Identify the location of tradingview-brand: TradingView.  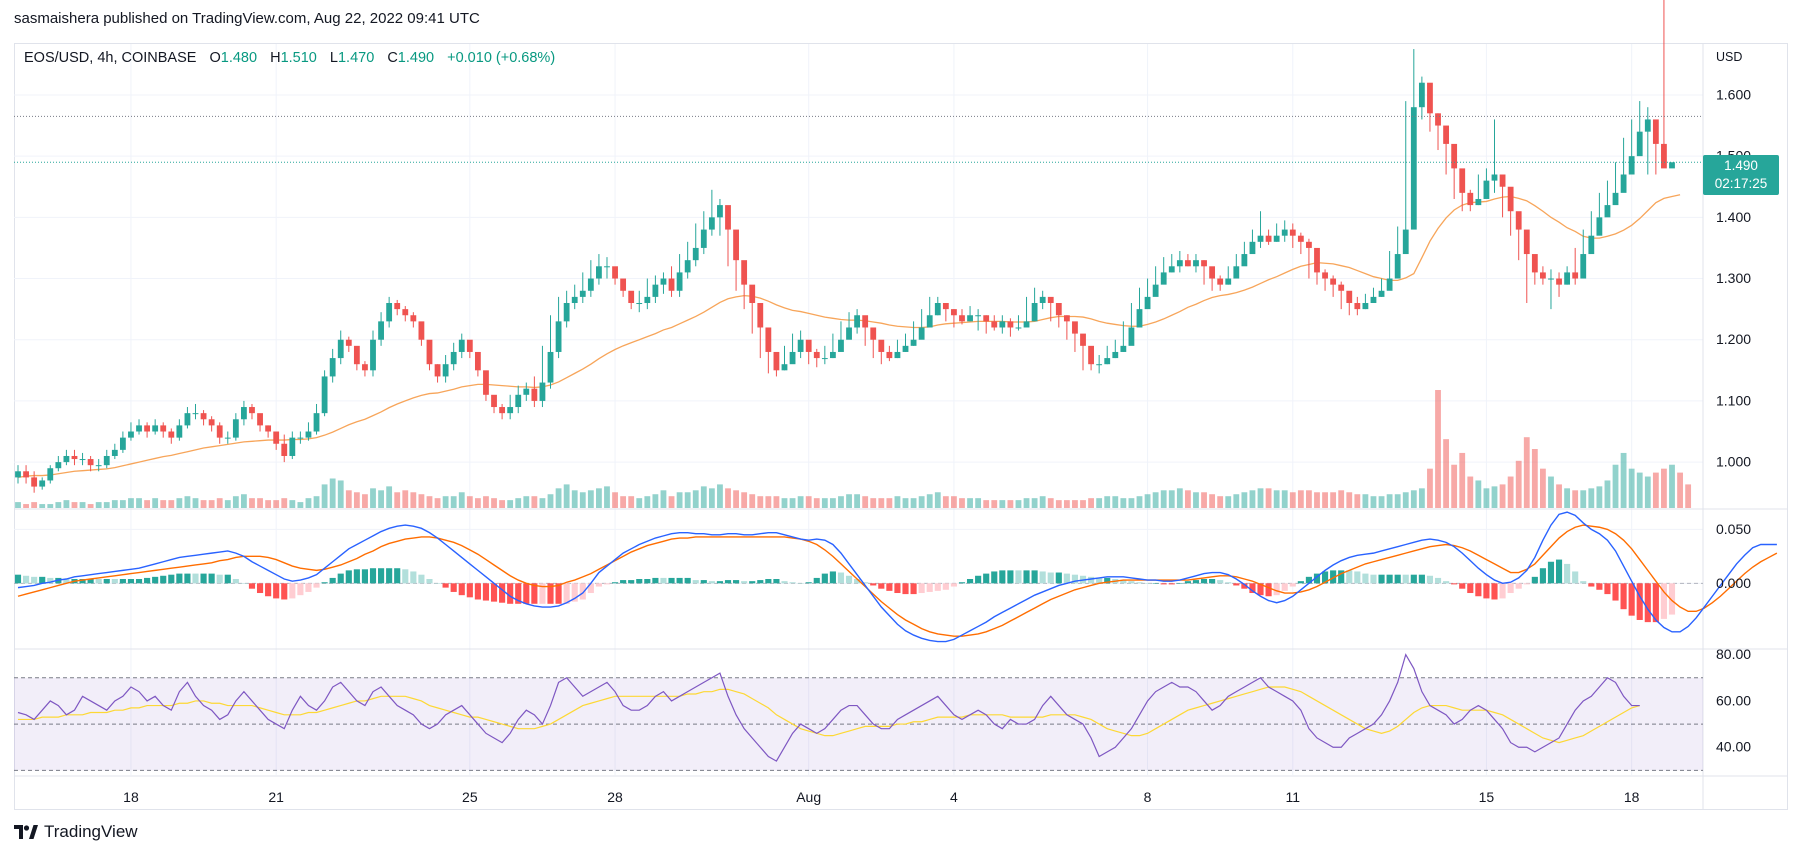
(76, 832).